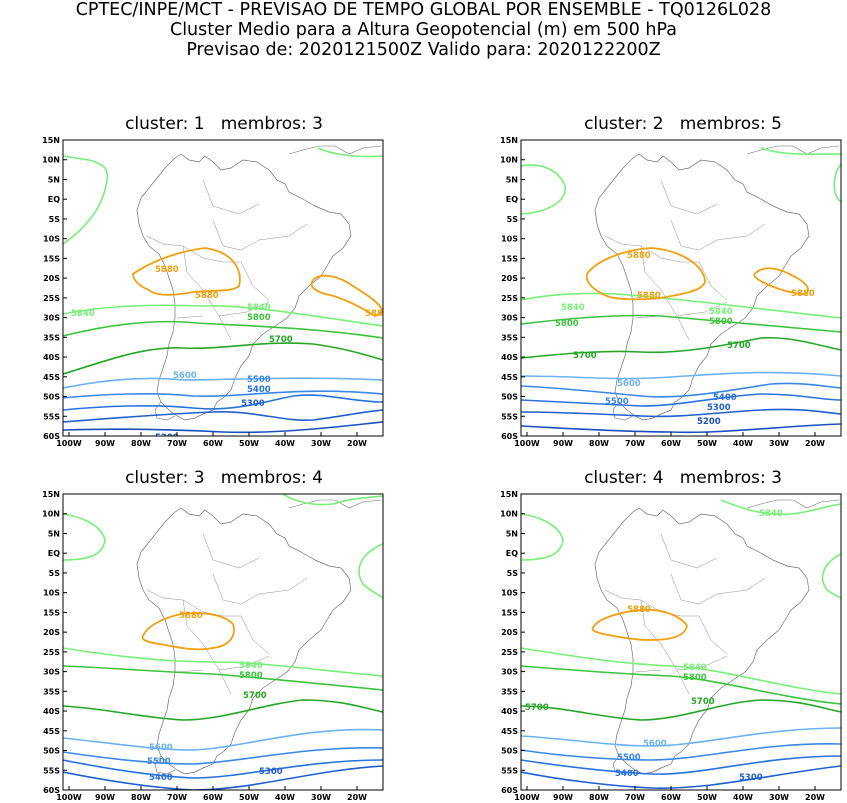 This screenshot has height=803, width=847. What do you see at coordinates (509, 731) in the screenshot?
I see `lat-label: 45S` at bounding box center [509, 731].